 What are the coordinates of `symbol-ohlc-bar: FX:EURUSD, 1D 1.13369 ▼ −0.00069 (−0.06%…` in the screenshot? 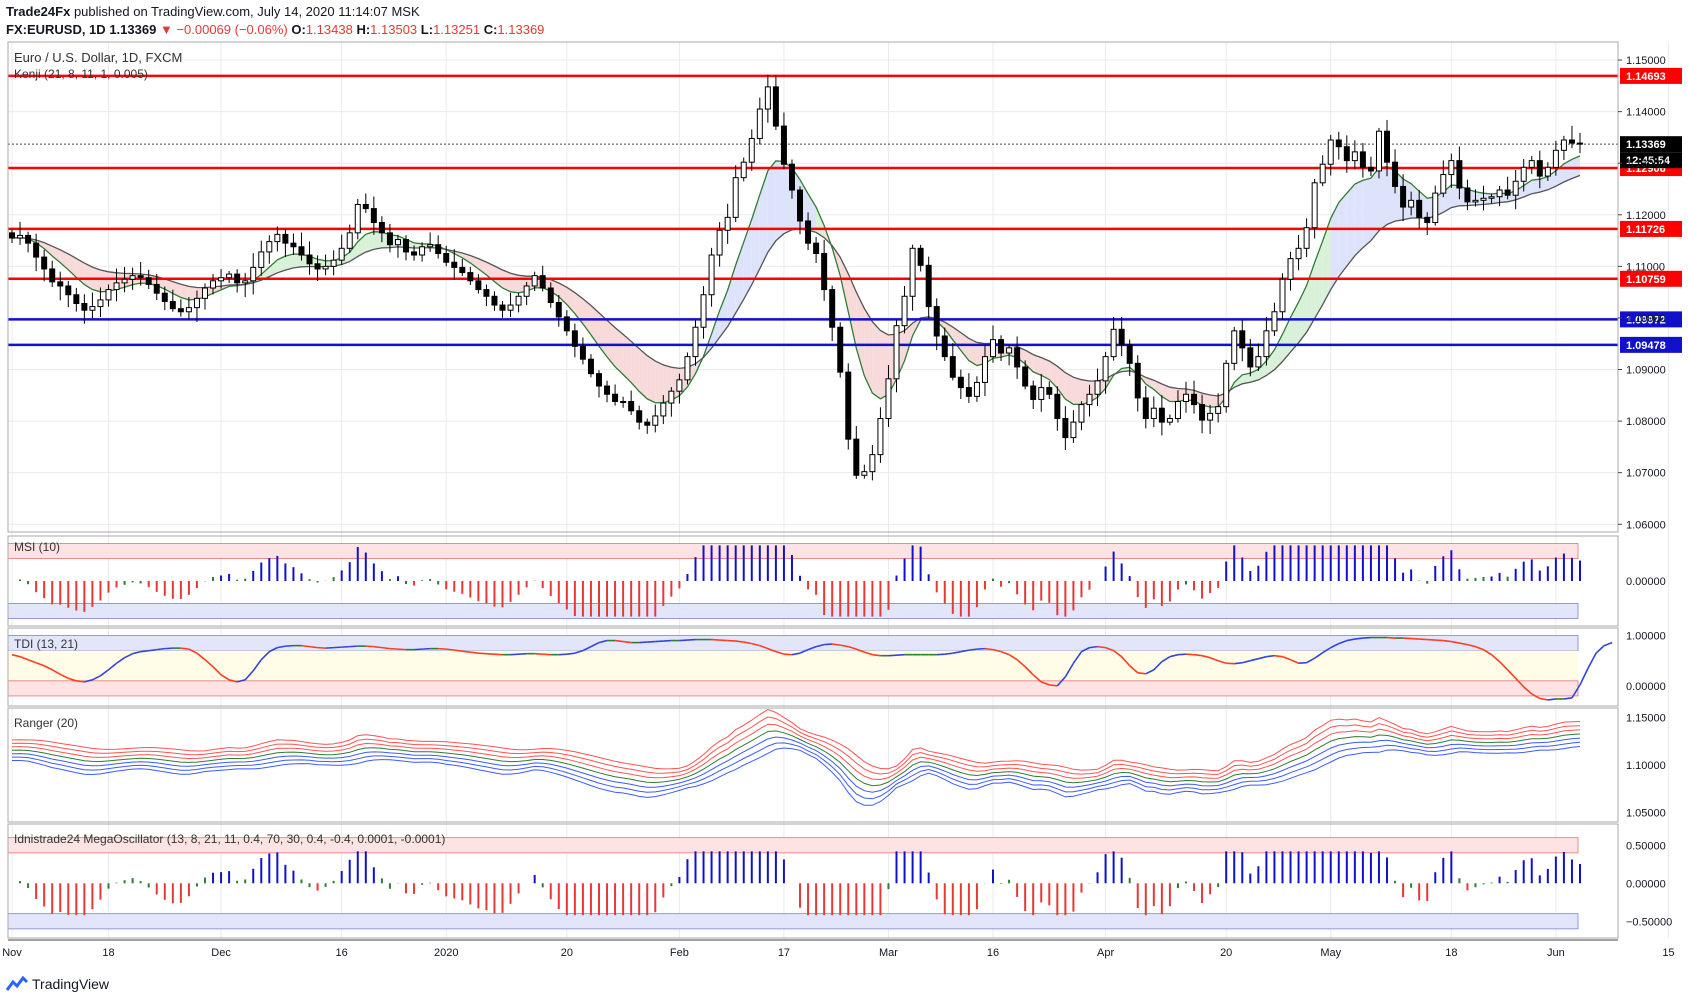 It's located at (275, 29).